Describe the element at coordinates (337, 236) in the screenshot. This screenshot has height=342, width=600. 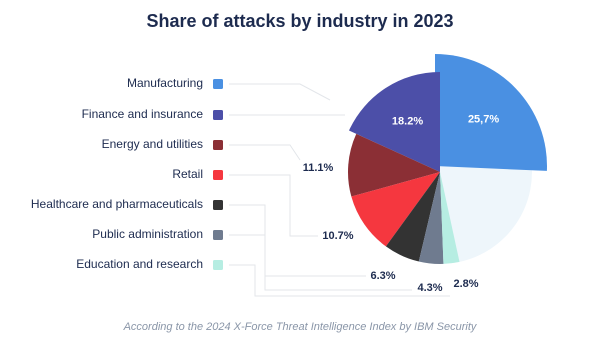
I see `value-label: 10.7%` at that location.